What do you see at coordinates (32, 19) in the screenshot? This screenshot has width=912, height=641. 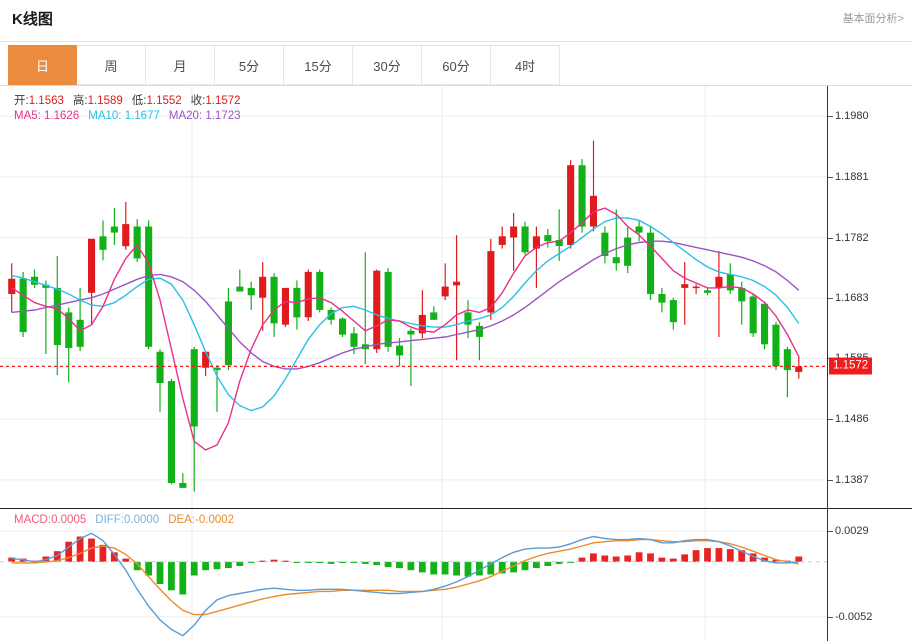 I see `page-title: K线图` at bounding box center [32, 19].